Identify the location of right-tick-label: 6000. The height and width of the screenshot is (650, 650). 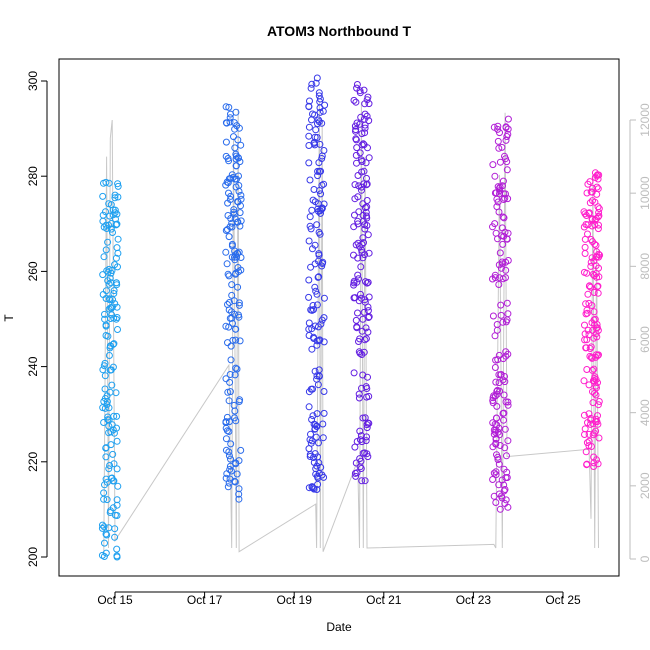
(644, 339).